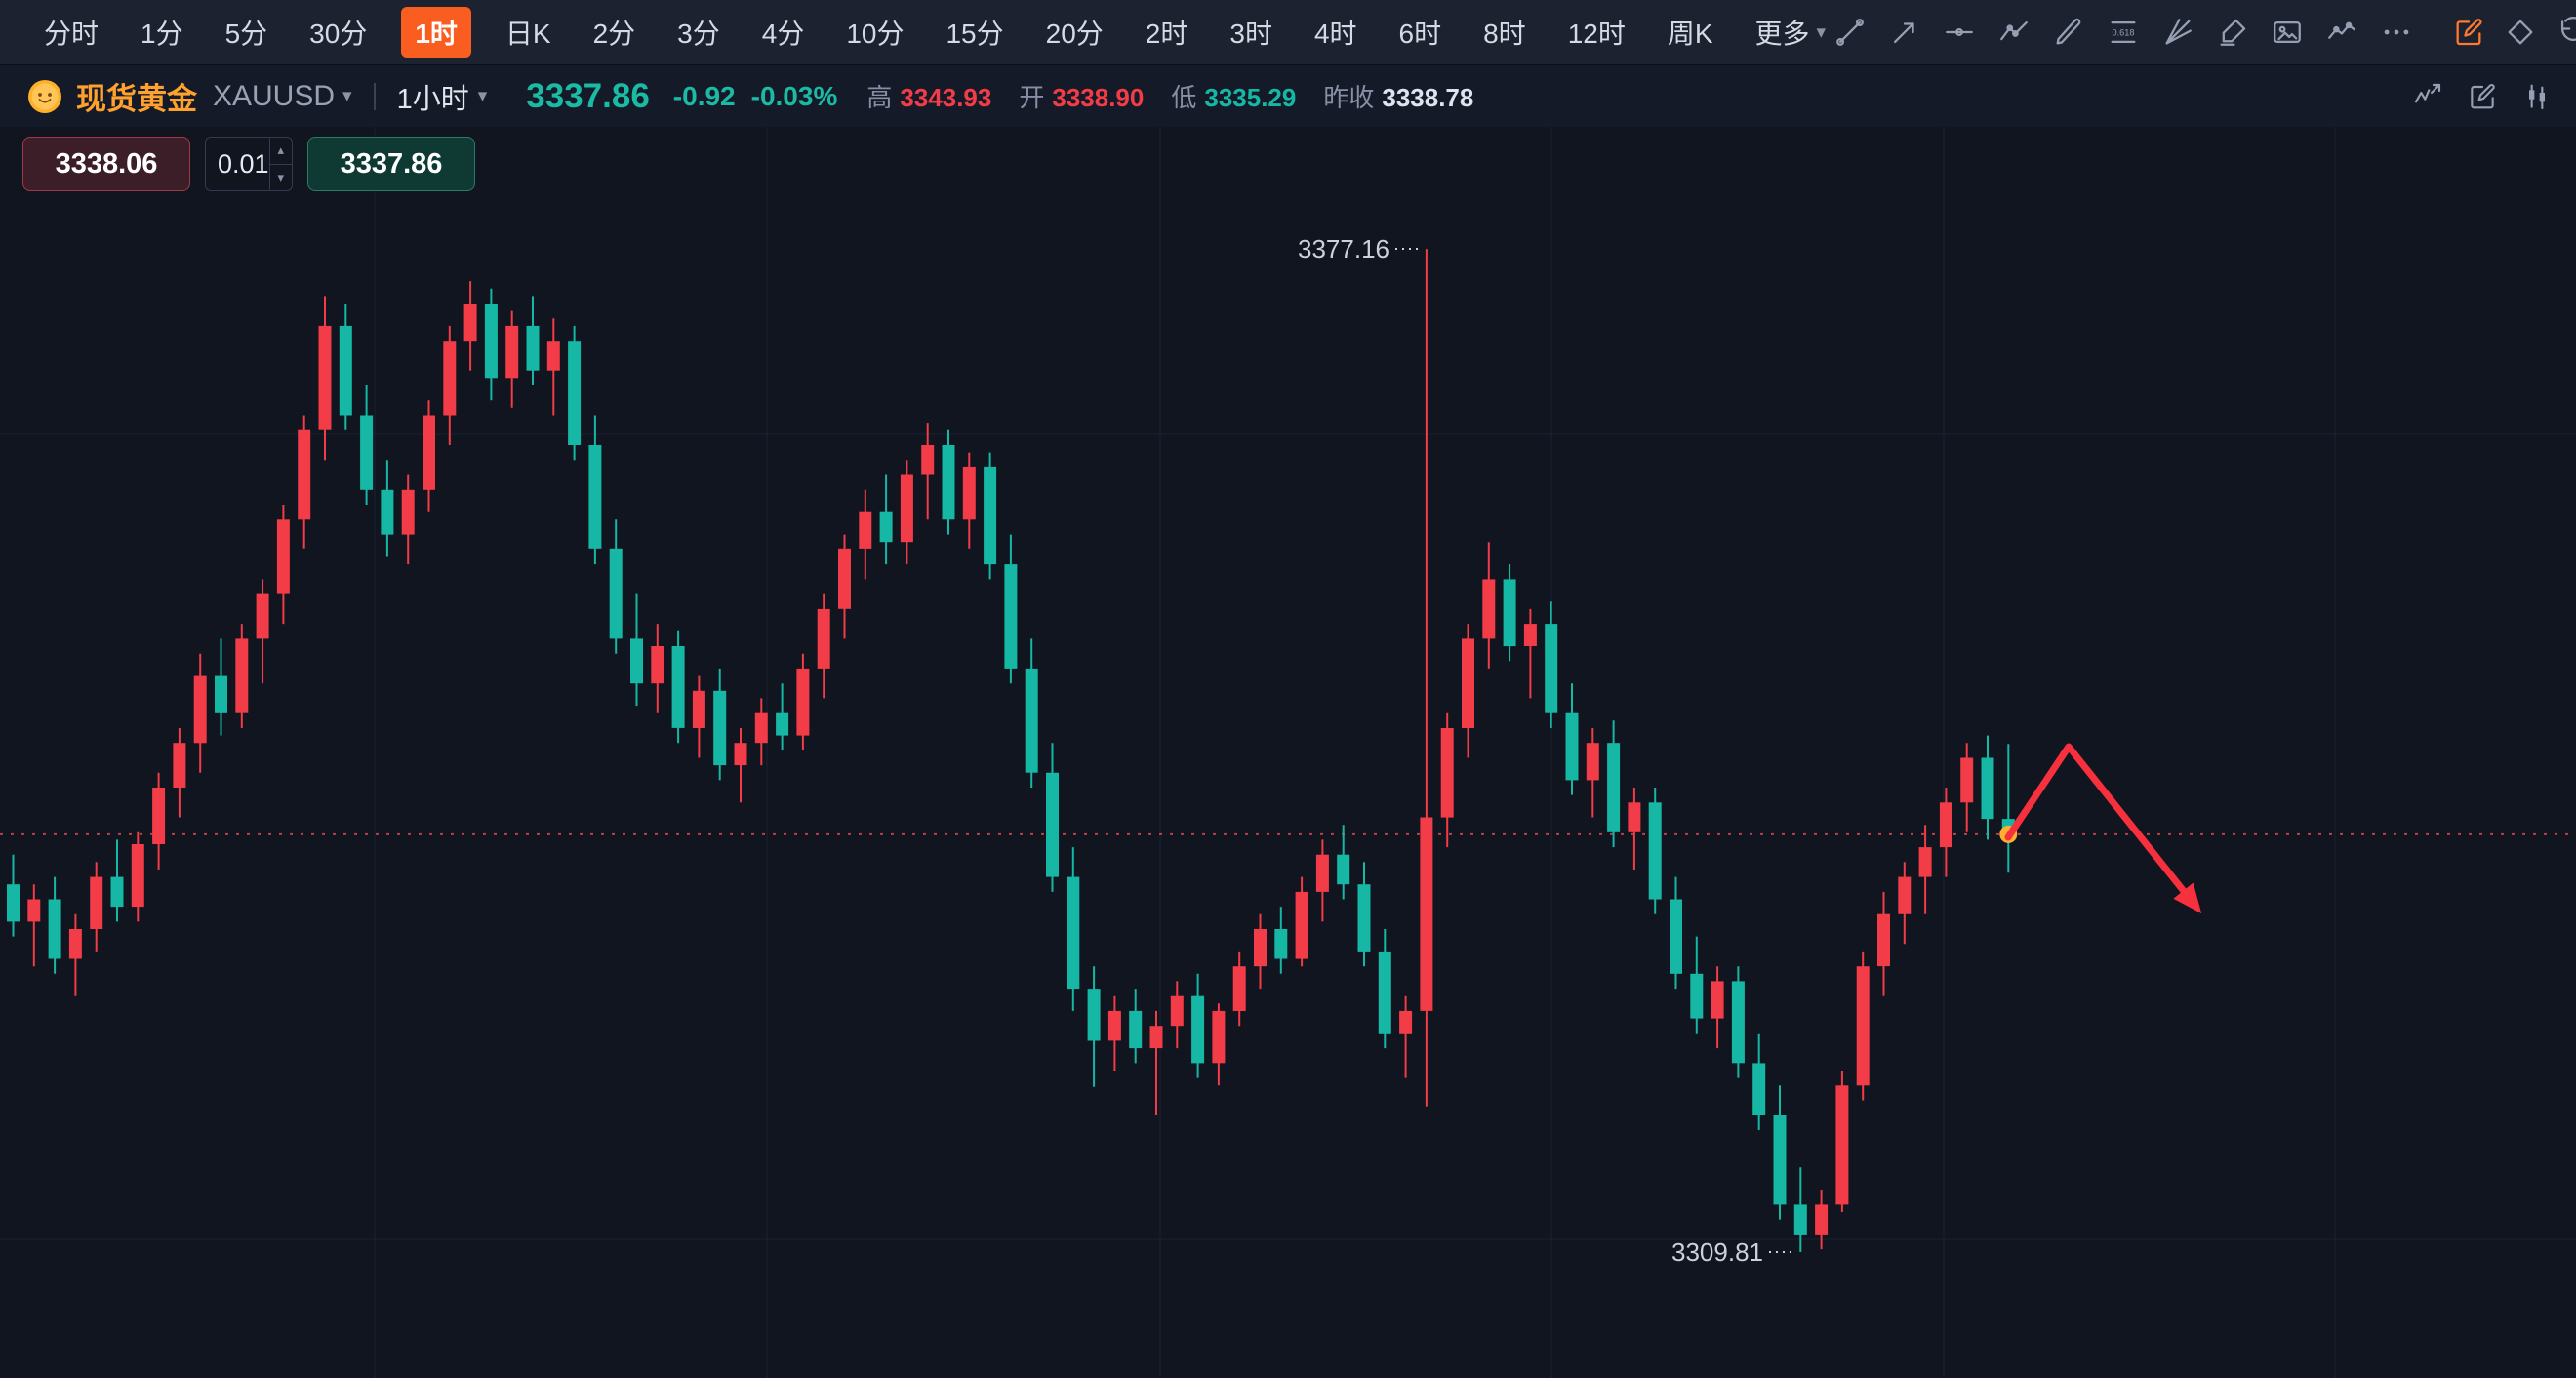 Image resolution: width=2576 pixels, height=1378 pixels. I want to click on timeframe-6时: 6时, so click(1420, 34).